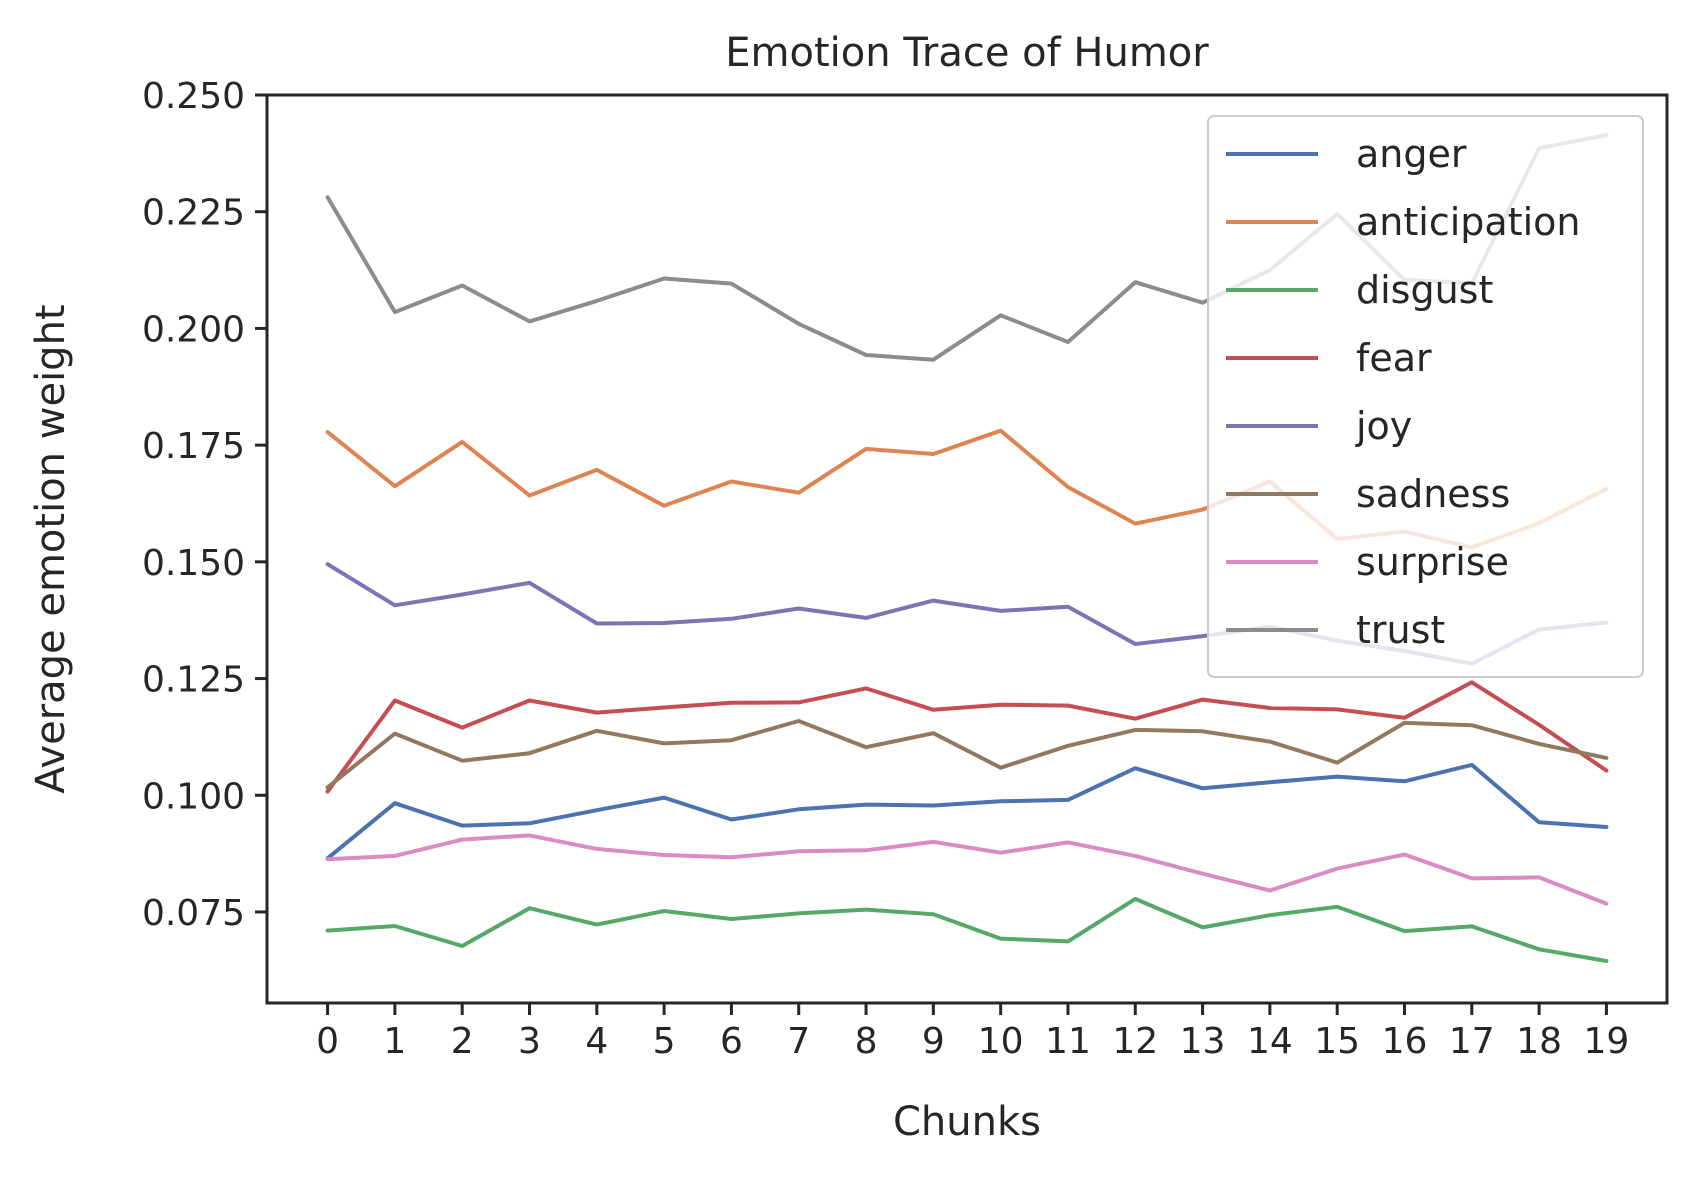 The width and height of the screenshot is (1690, 1178). What do you see at coordinates (1135, 1041) in the screenshot?
I see `x-tick-label: 12` at bounding box center [1135, 1041].